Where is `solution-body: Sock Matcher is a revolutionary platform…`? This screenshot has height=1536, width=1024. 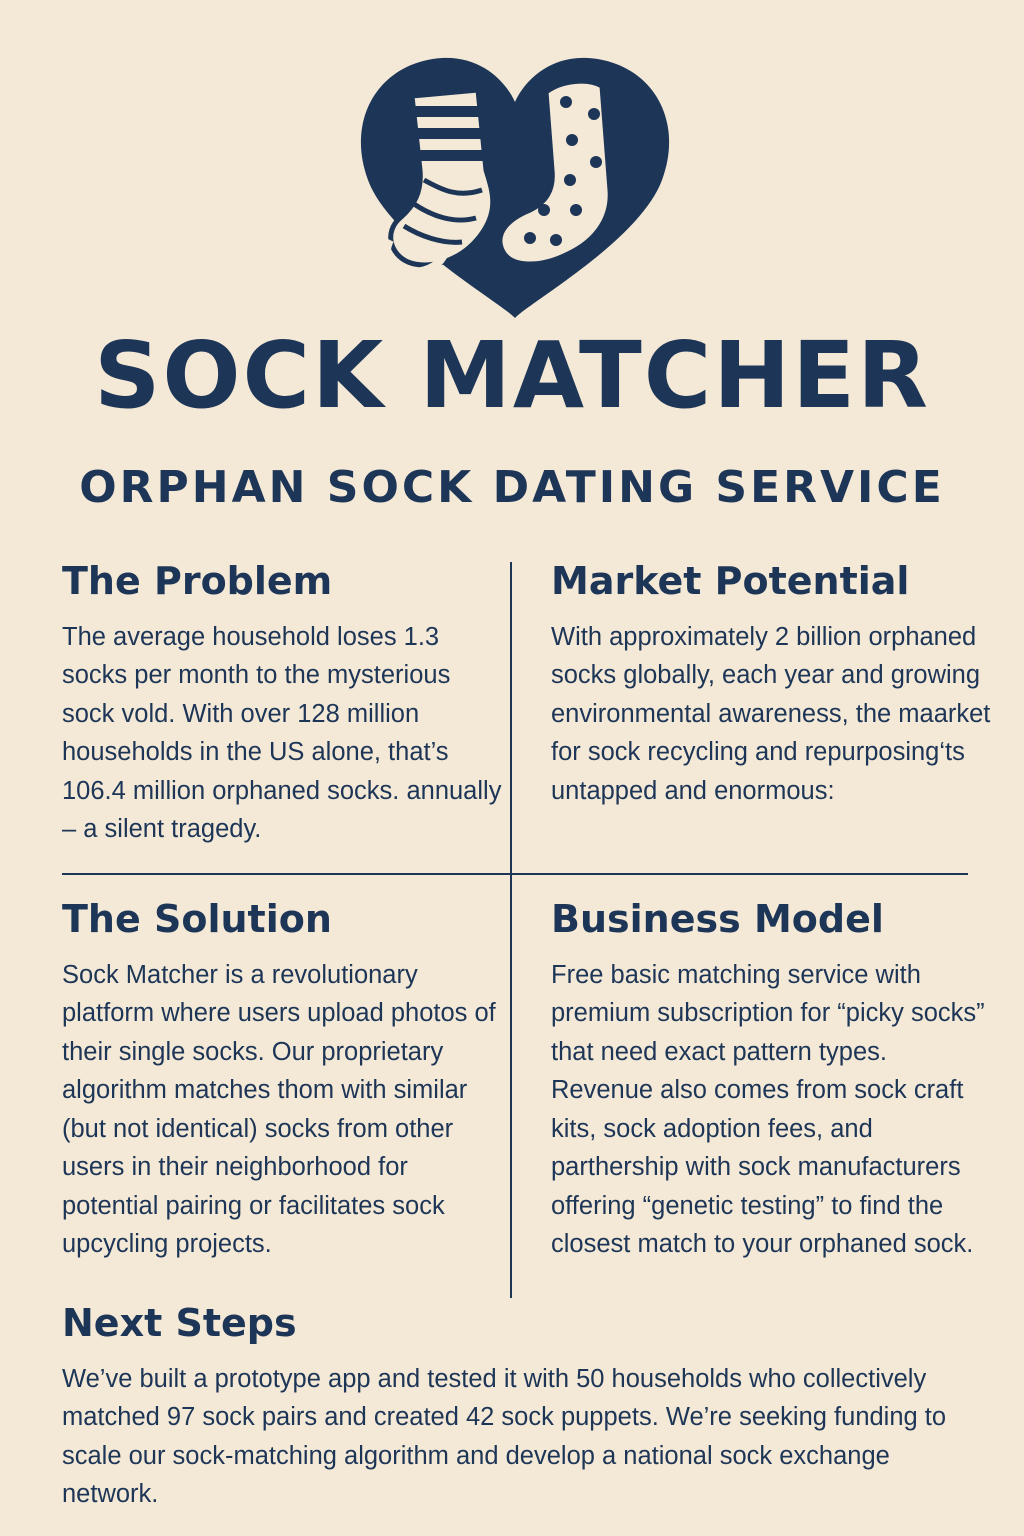 solution-body: Sock Matcher is a revolutionary platform… is located at coordinates (279, 1109).